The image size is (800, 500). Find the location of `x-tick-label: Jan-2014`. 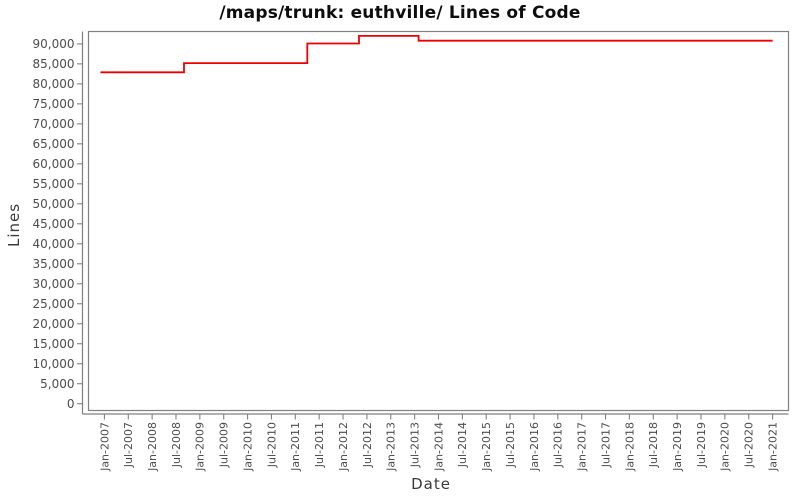

x-tick-label: Jan-2014 is located at coordinates (438, 447).